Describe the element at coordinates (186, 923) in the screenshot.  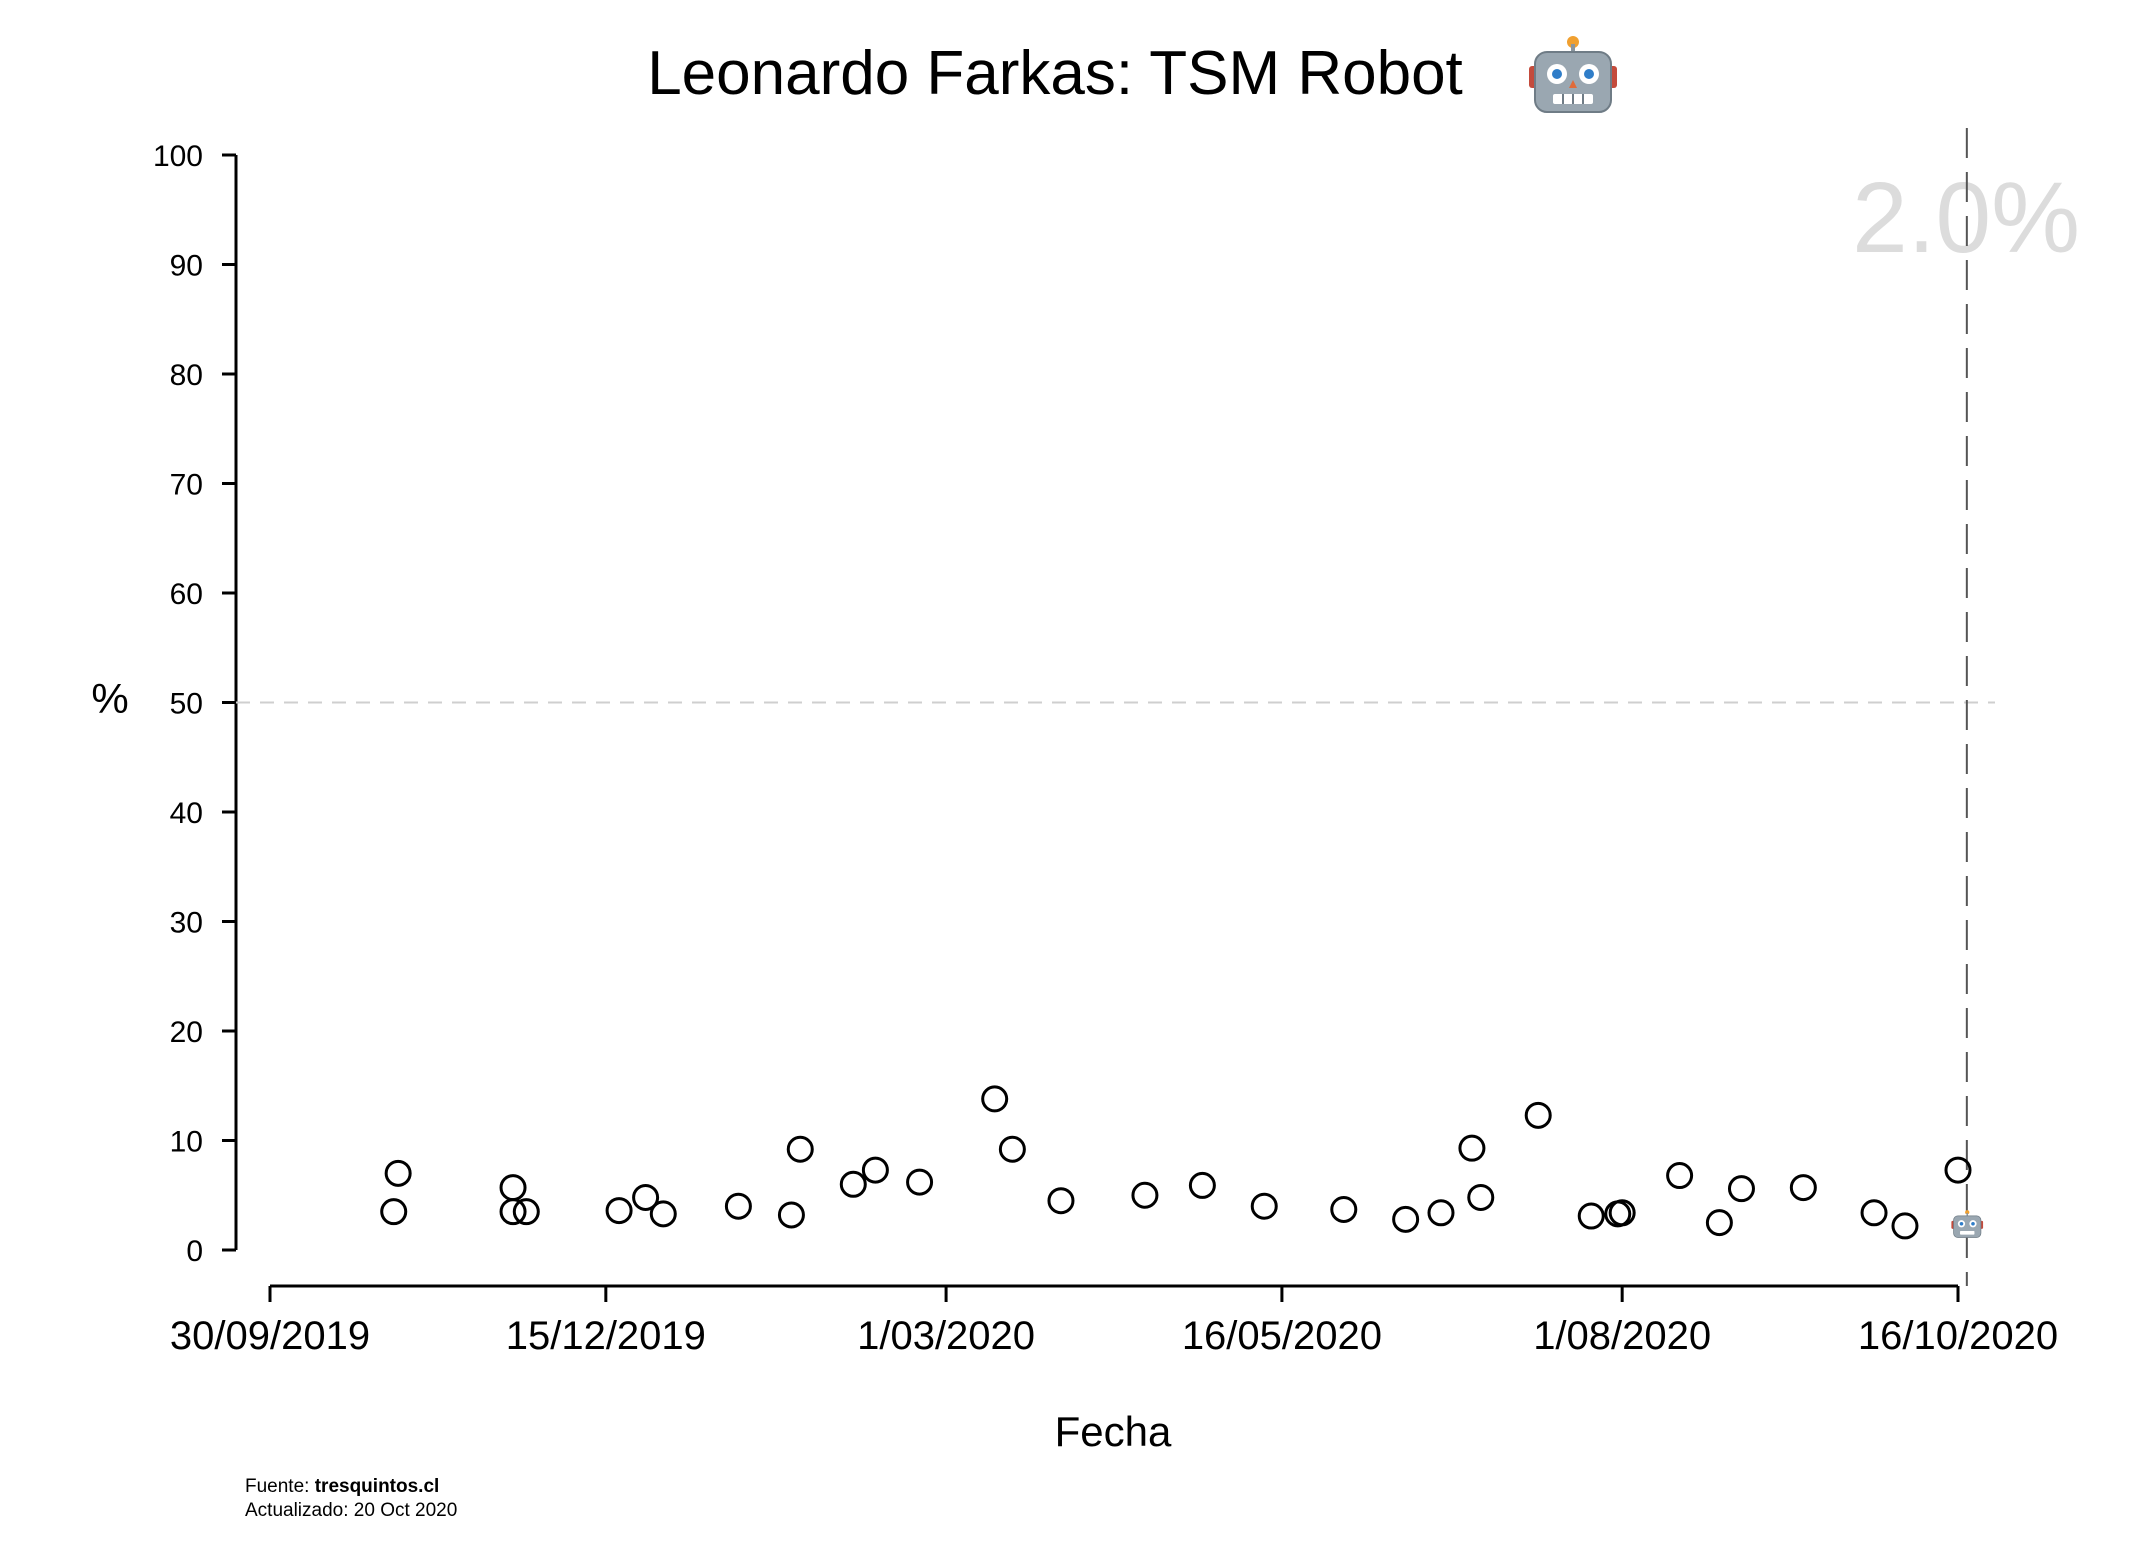
I see `y-tick-label: 30` at that location.